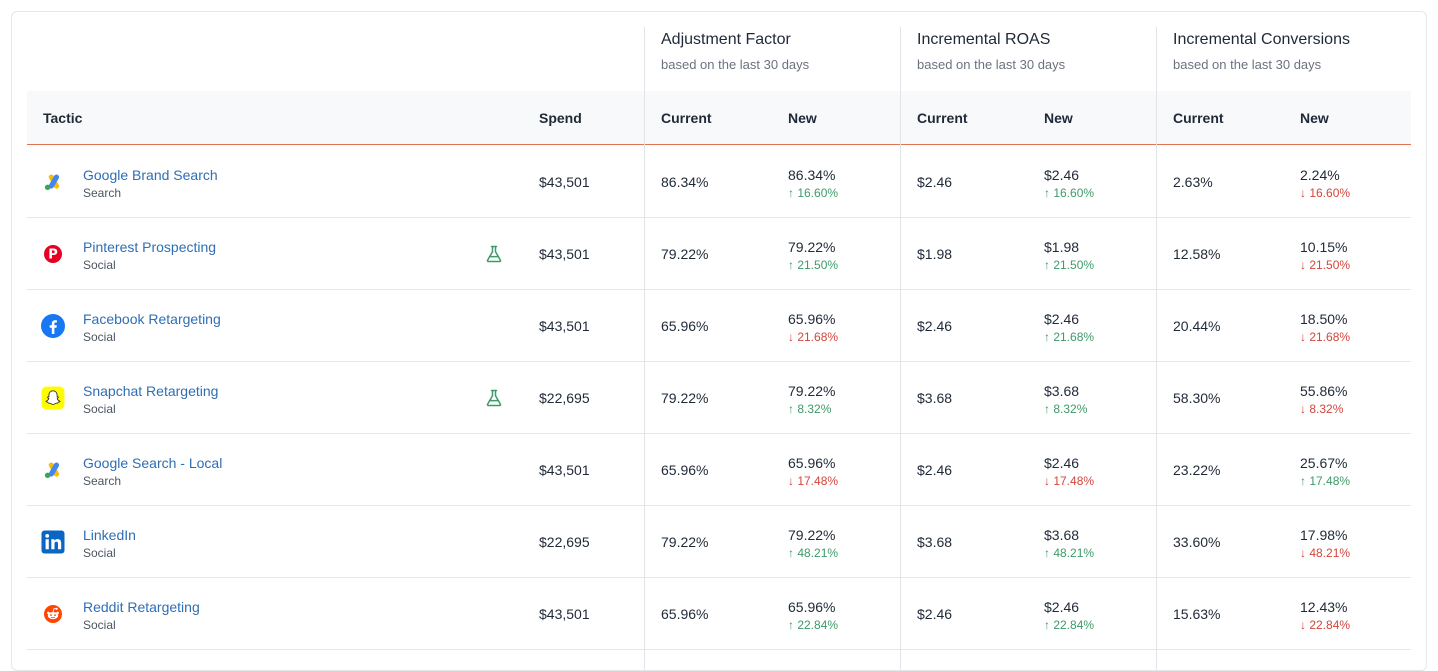  I want to click on tactic-name-link: Google Search - Local, so click(153, 463).